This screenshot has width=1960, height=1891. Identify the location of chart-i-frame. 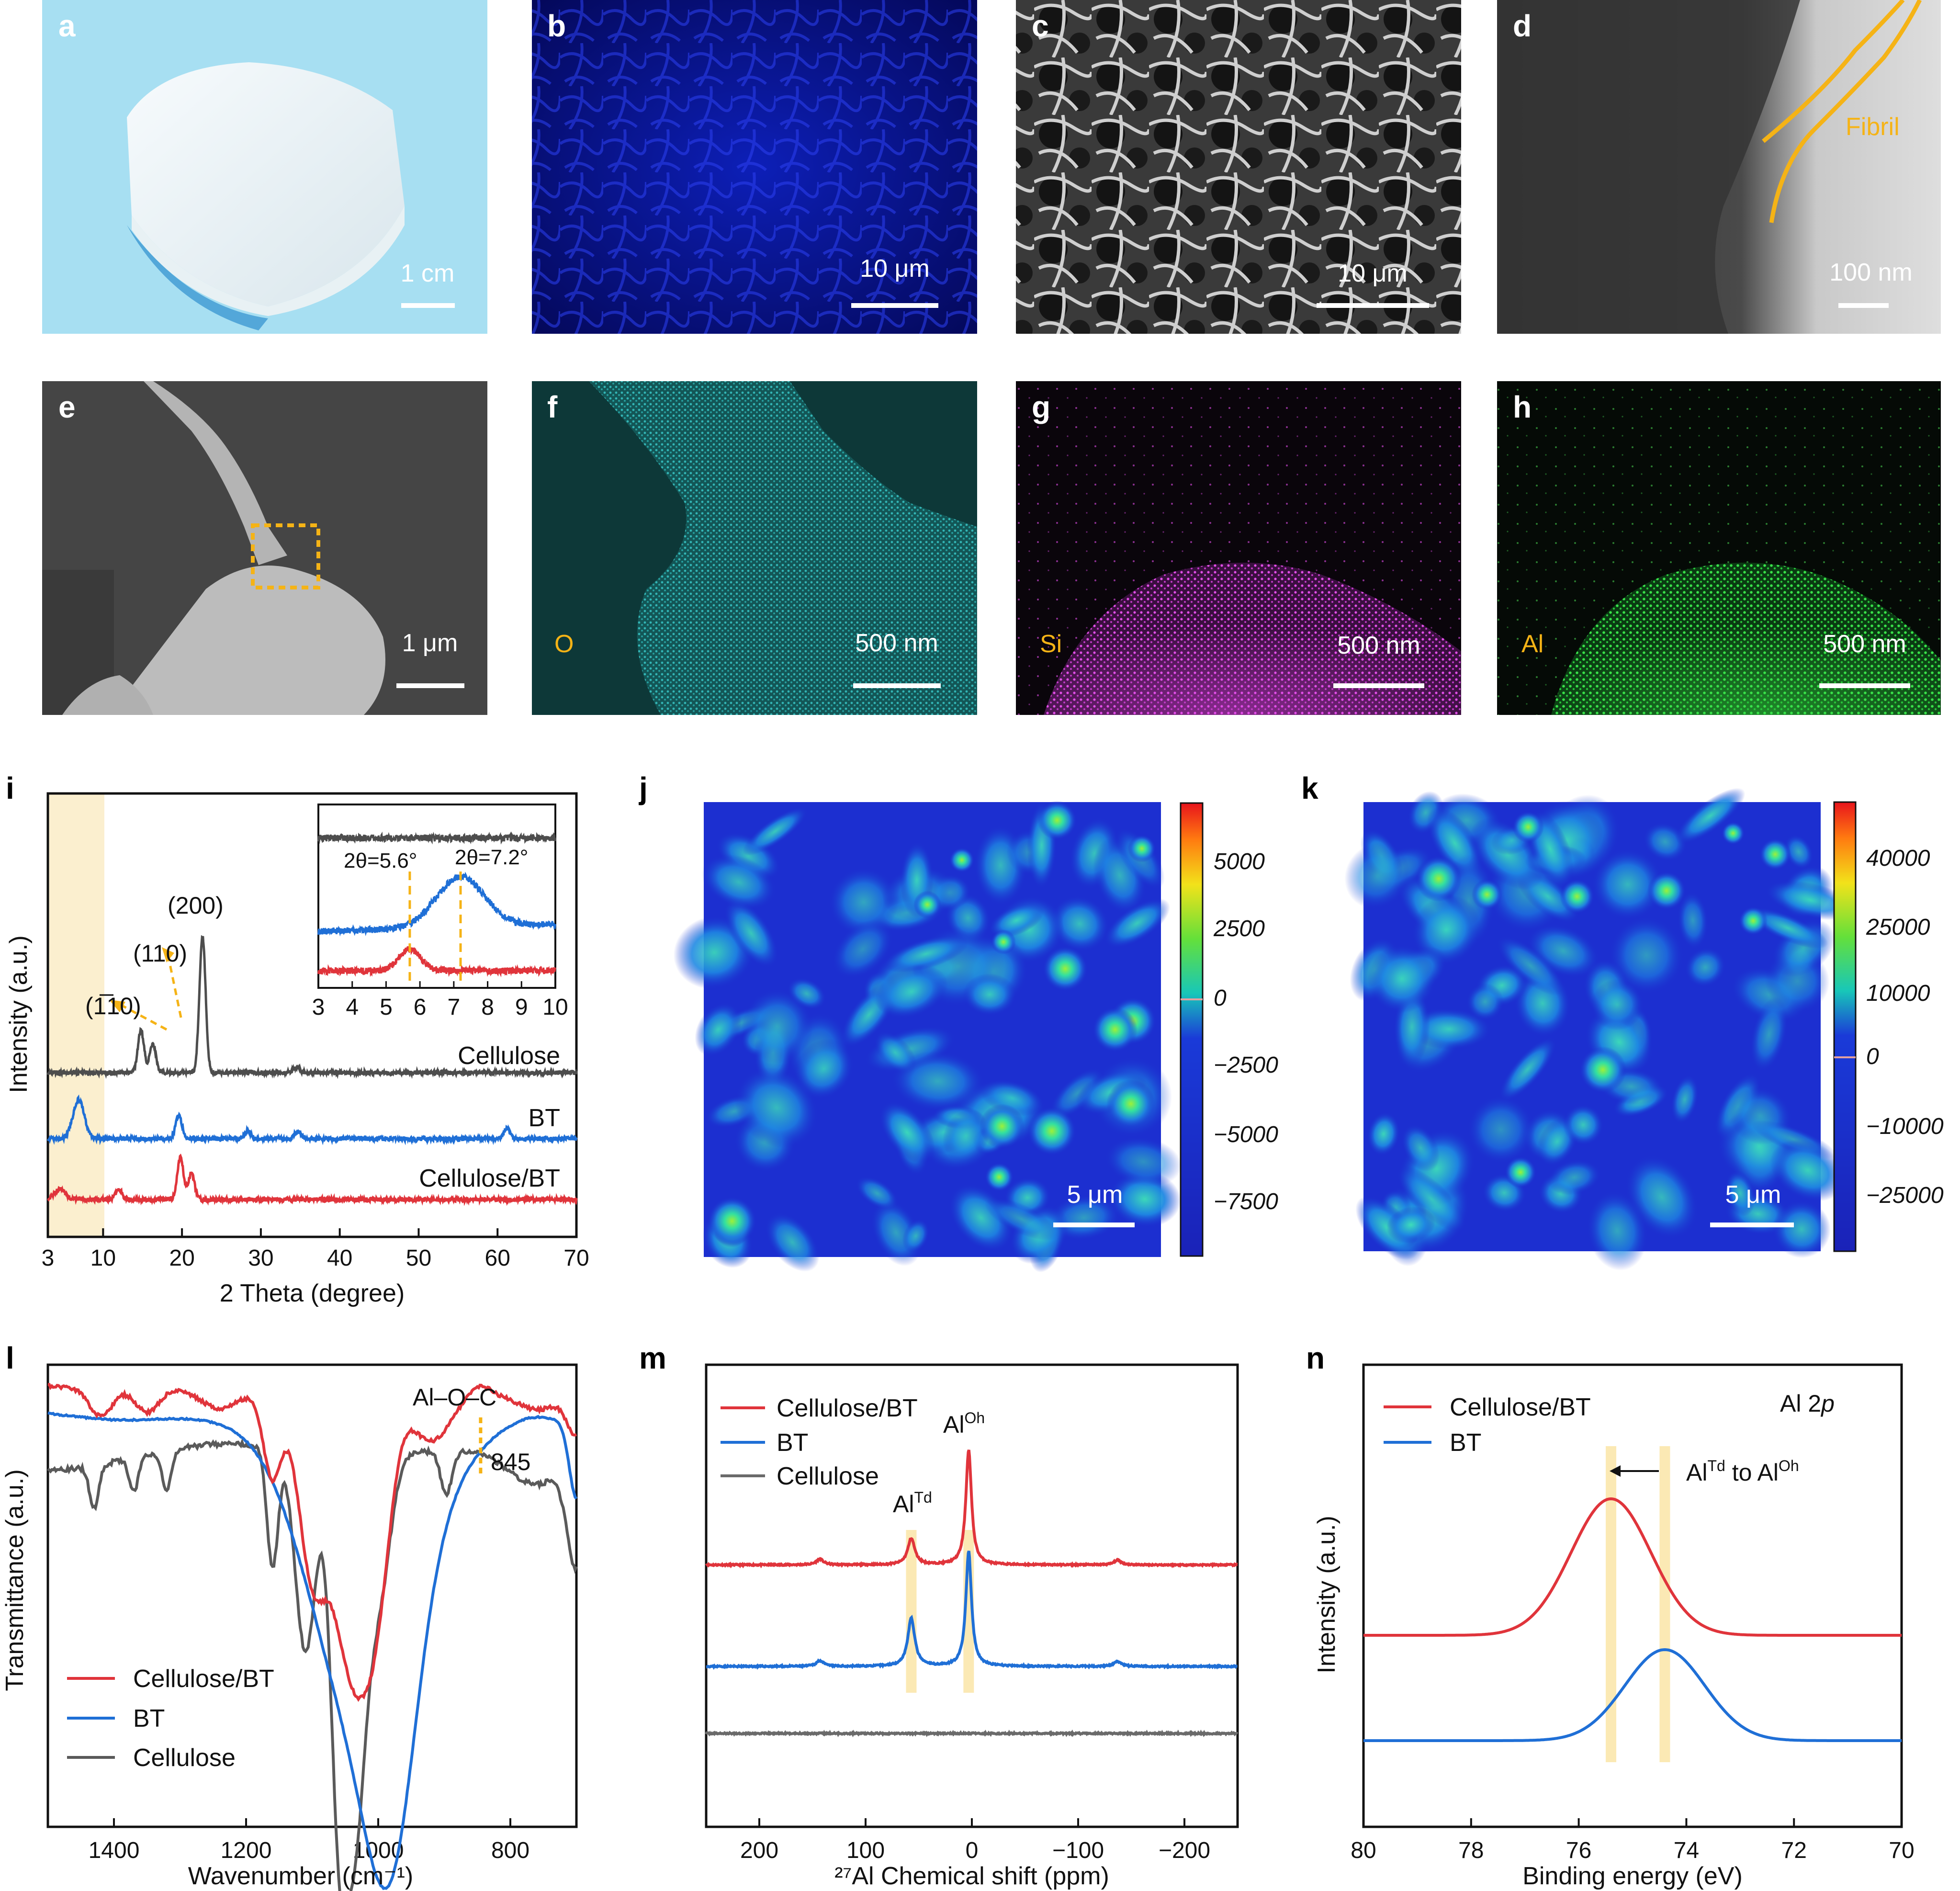
(312, 1015).